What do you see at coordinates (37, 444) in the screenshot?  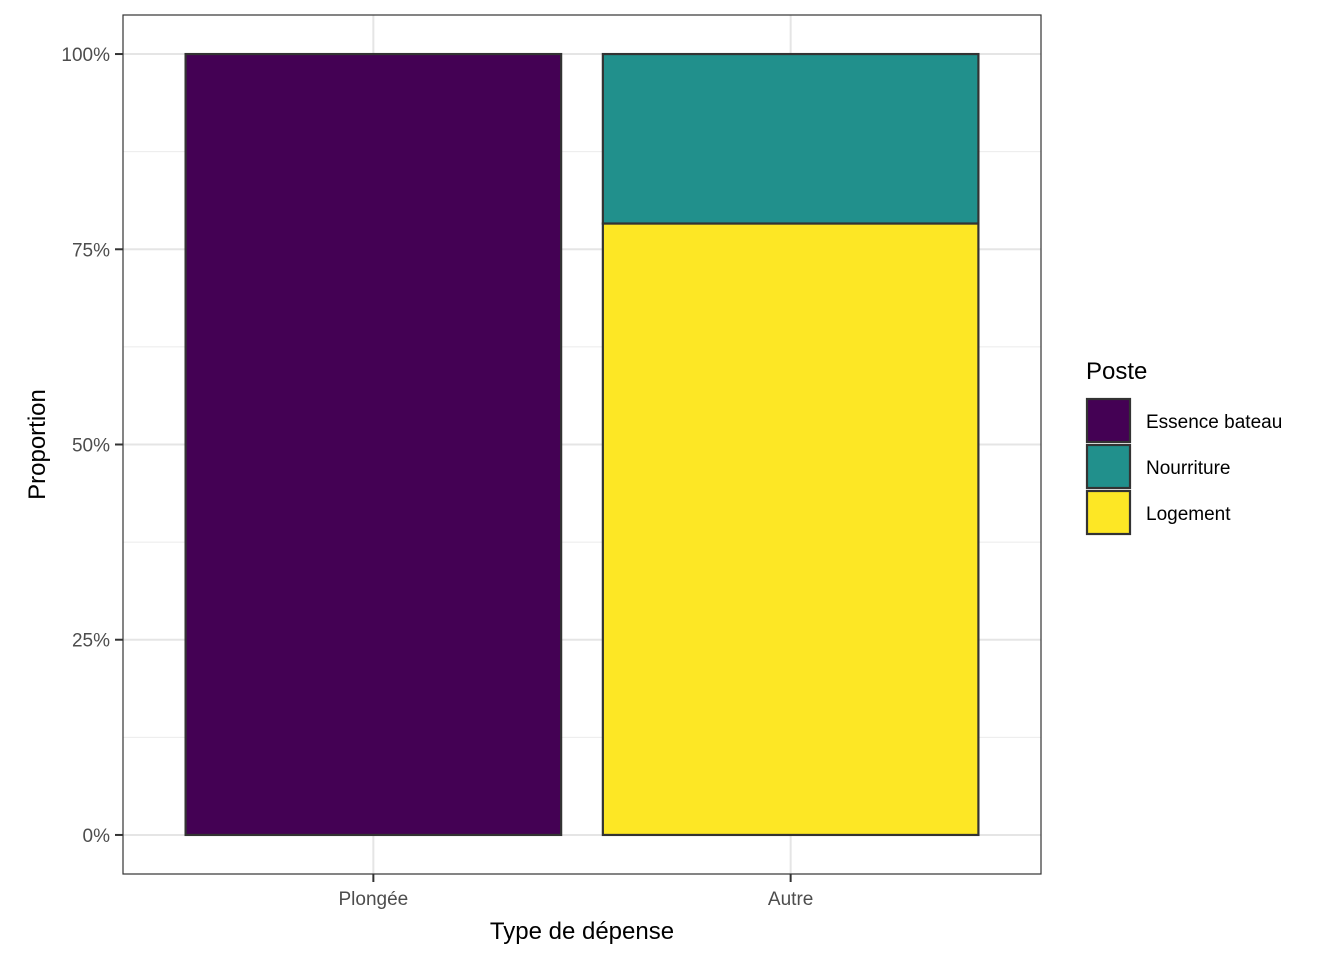 I see `y-axis-title: Proportion` at bounding box center [37, 444].